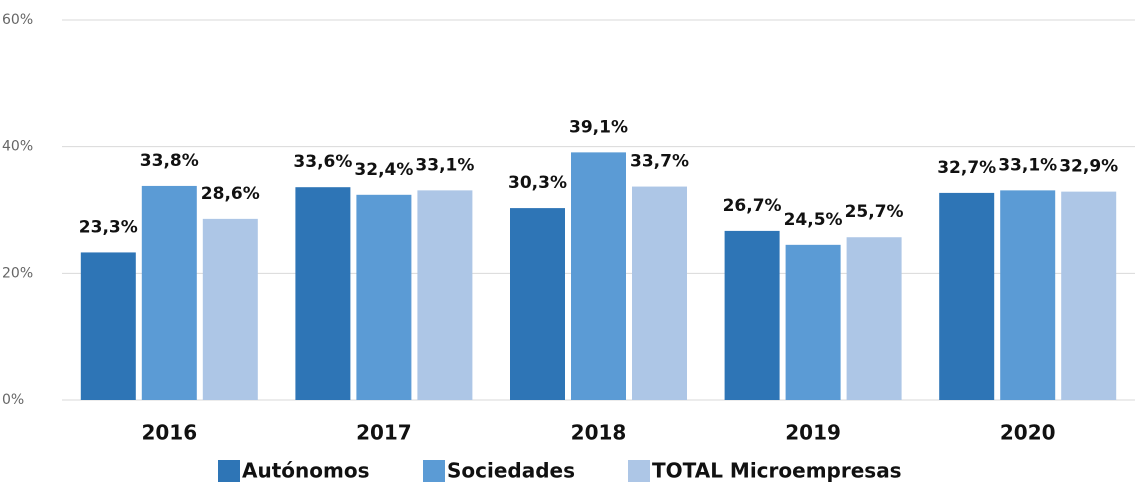 This screenshot has width=1135, height=484. I want to click on x-tick-label: 2018, so click(599, 433).